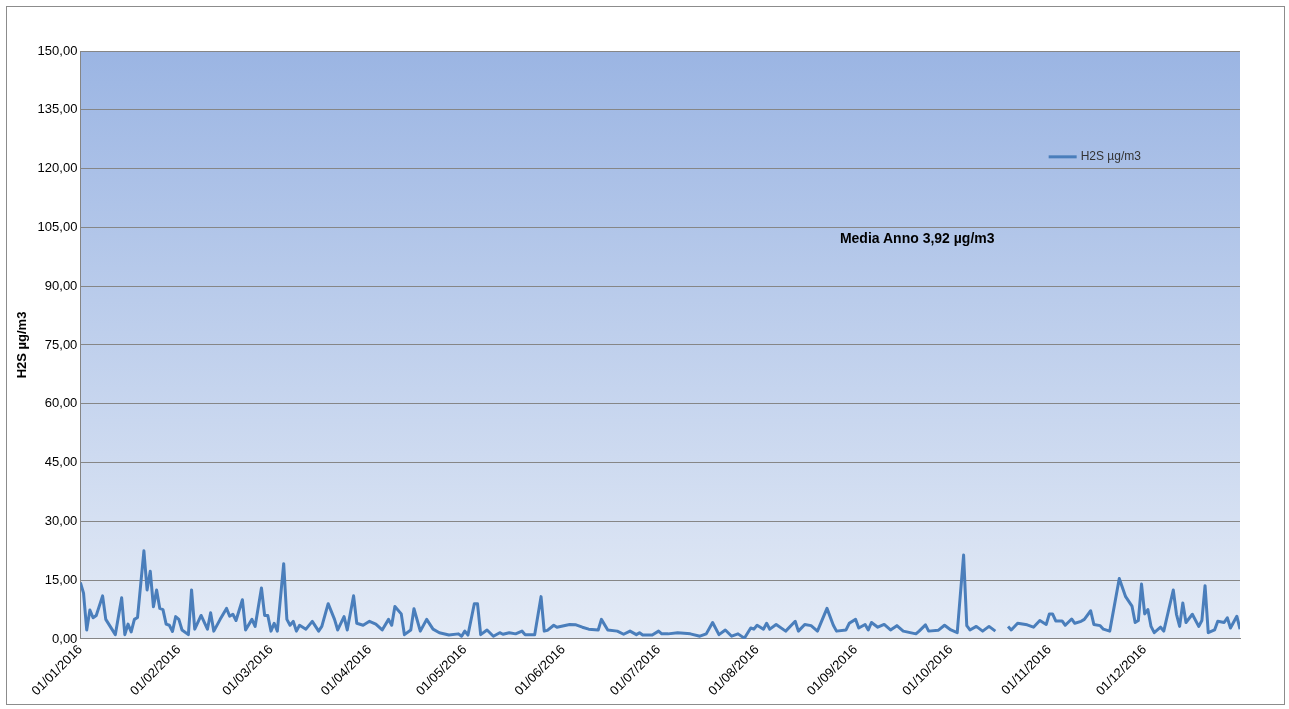 The image size is (1289, 709). I want to click on y-tick-label: 135,00, so click(57, 109).